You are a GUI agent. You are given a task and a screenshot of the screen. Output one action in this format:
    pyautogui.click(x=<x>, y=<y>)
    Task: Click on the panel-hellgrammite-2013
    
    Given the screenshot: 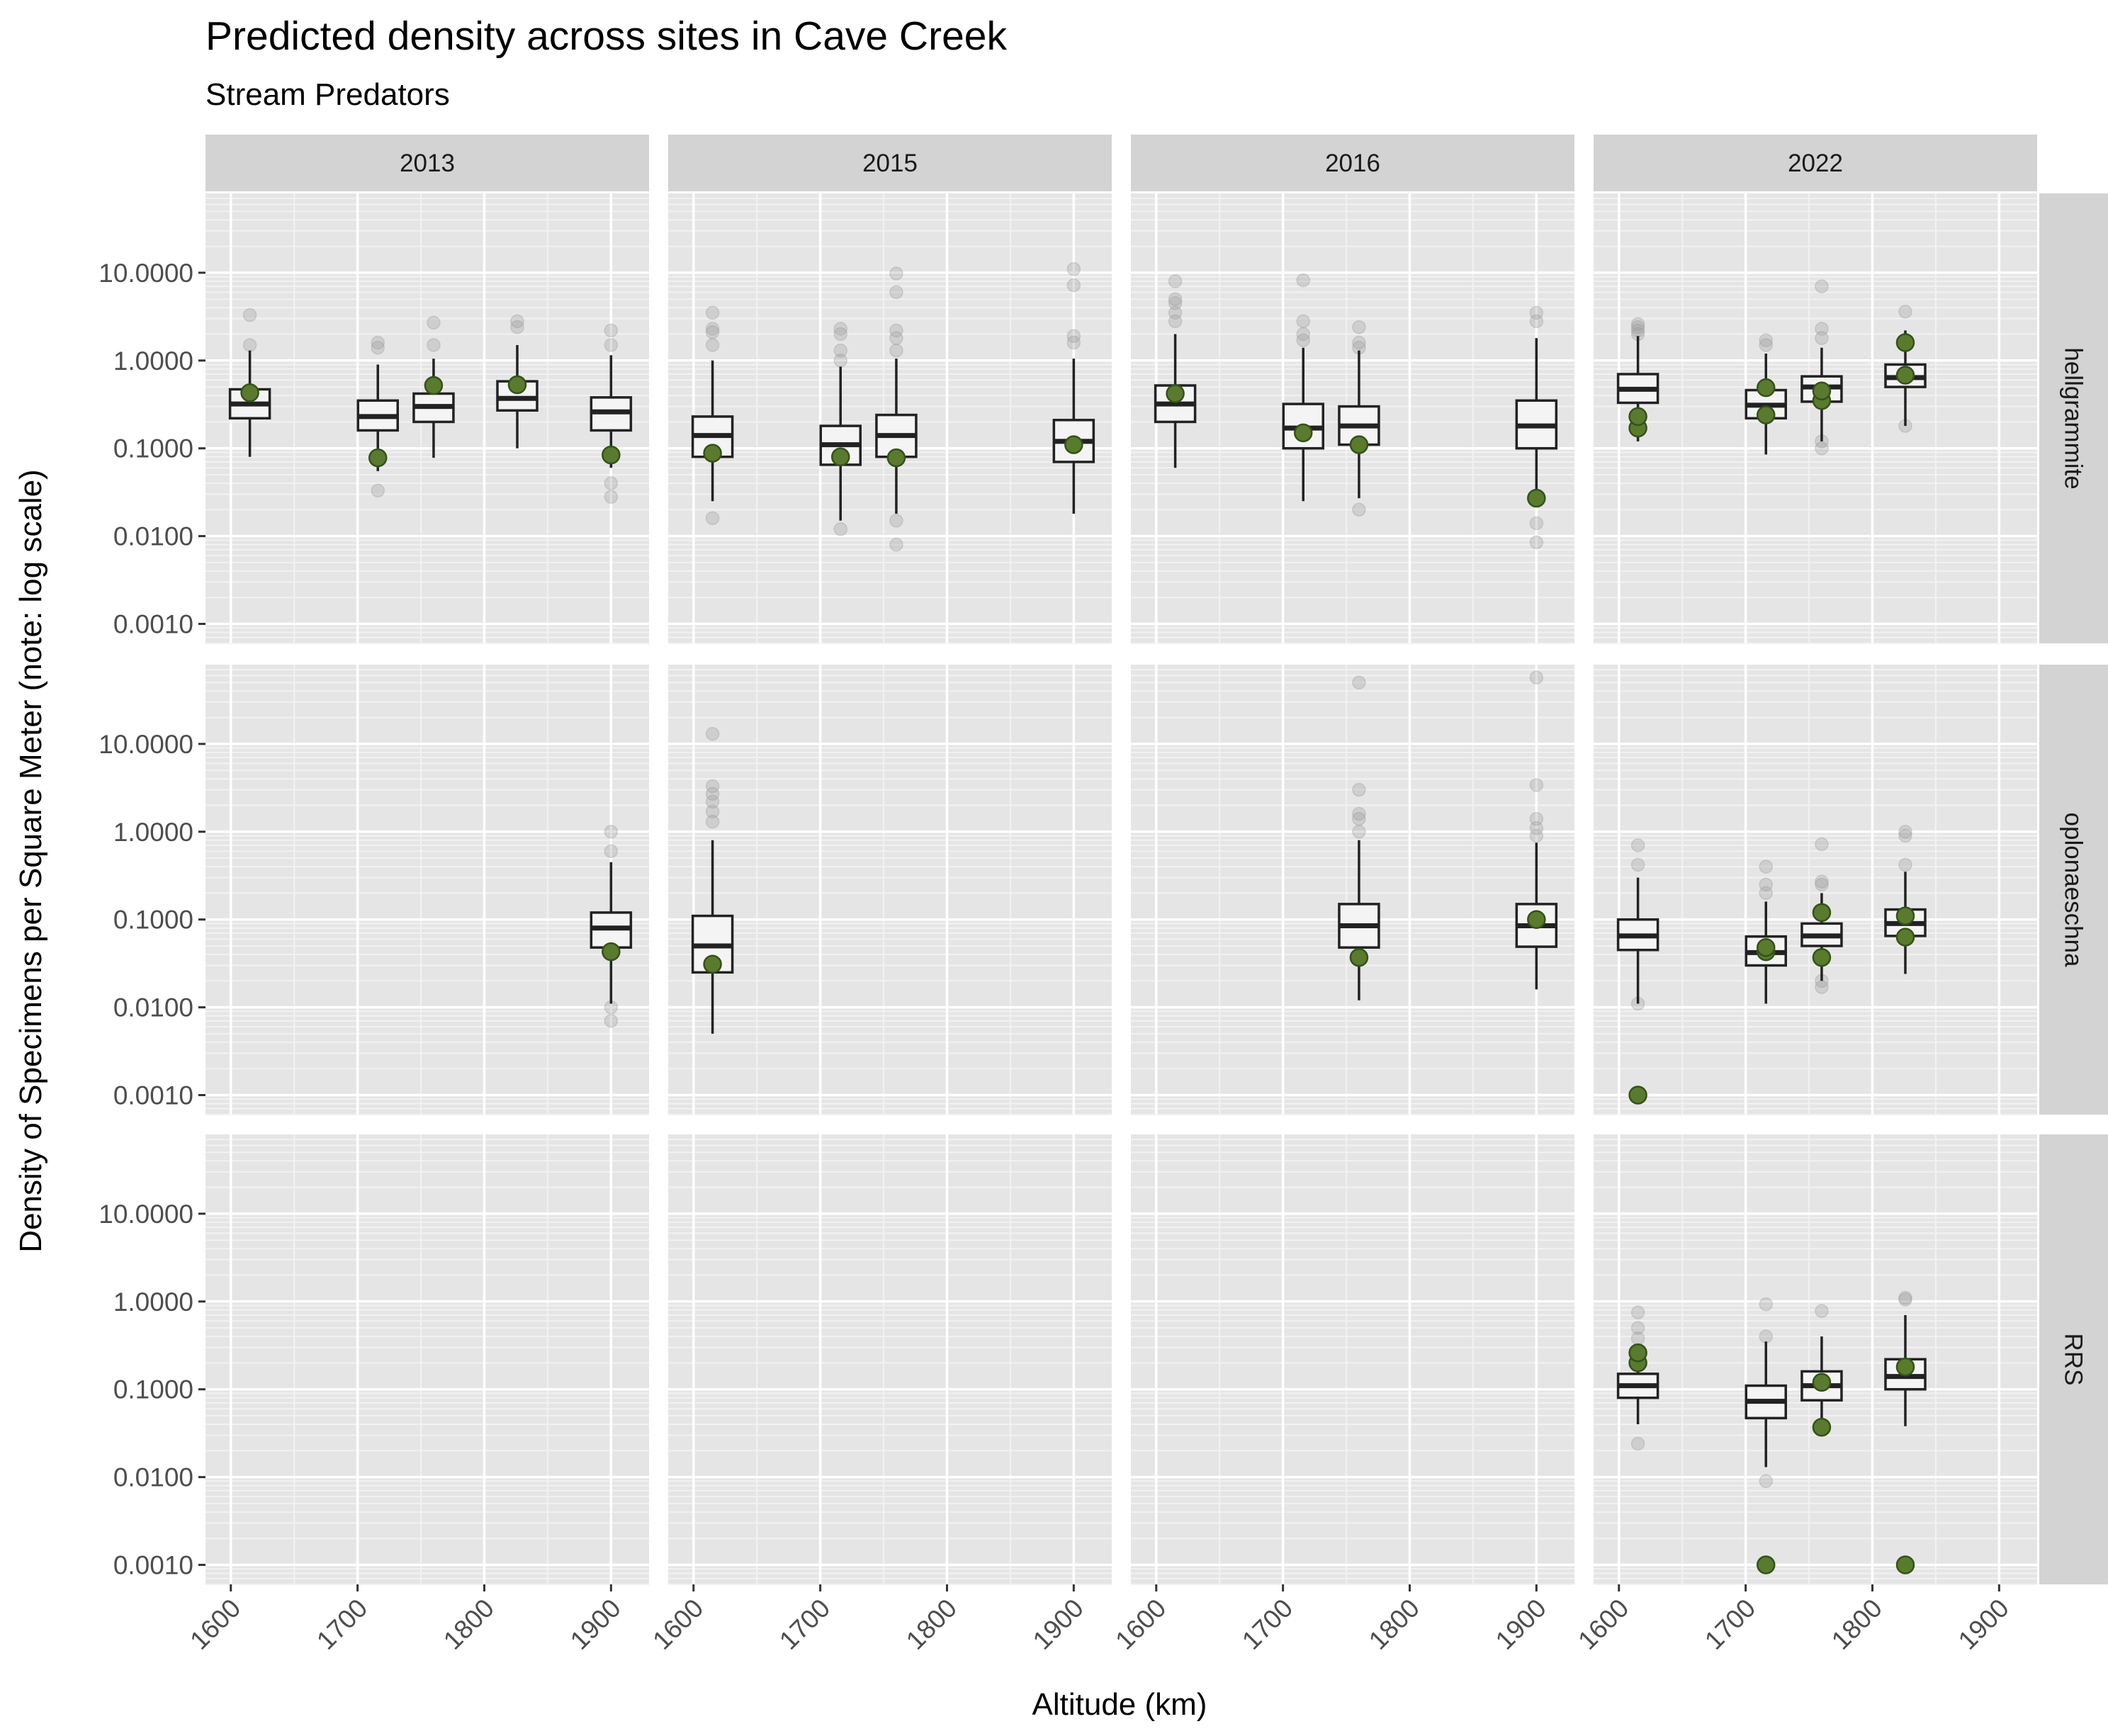 What is the action you would take?
    pyautogui.click(x=427, y=418)
    